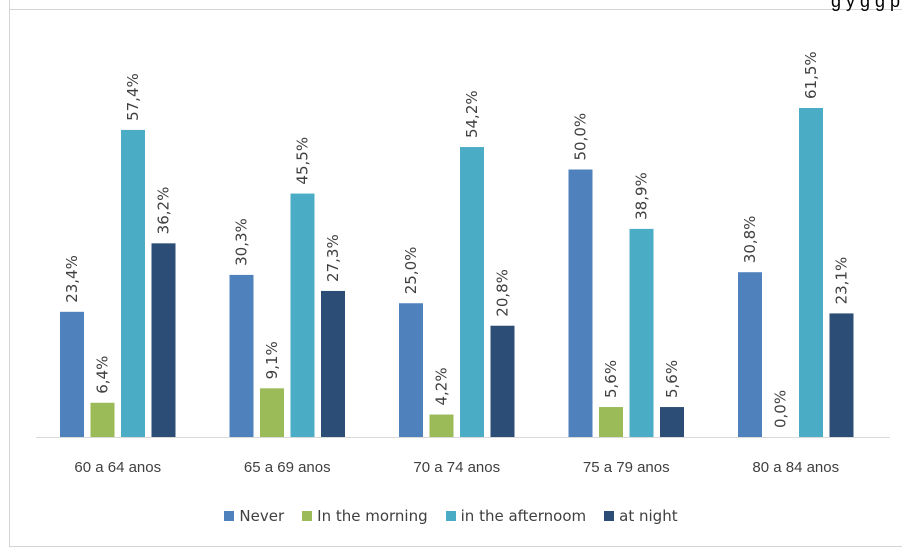 The height and width of the screenshot is (547, 902). I want to click on data-label: 45,5%, so click(303, 161).